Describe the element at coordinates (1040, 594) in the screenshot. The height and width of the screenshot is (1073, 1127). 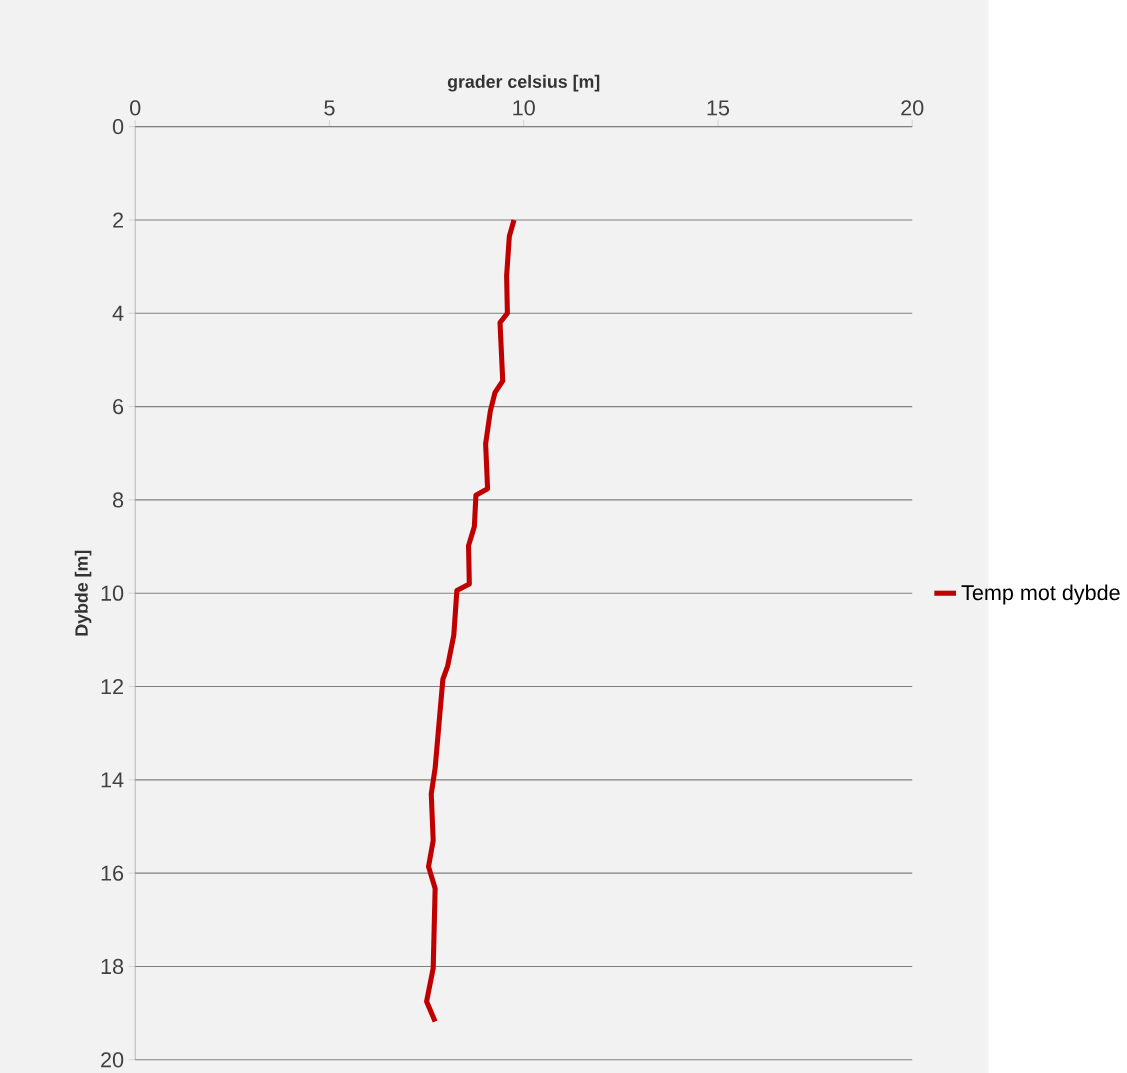
I see `legend-label: Temp mot dybde` at that location.